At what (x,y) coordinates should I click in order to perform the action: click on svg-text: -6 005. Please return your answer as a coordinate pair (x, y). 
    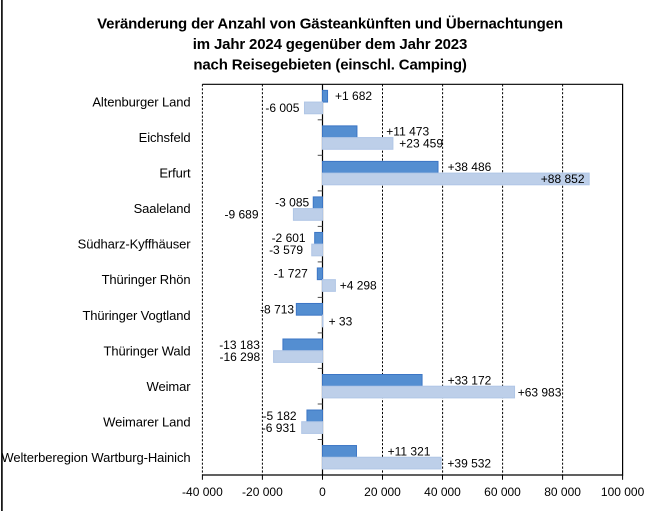
    Looking at the image, I should click on (282, 108).